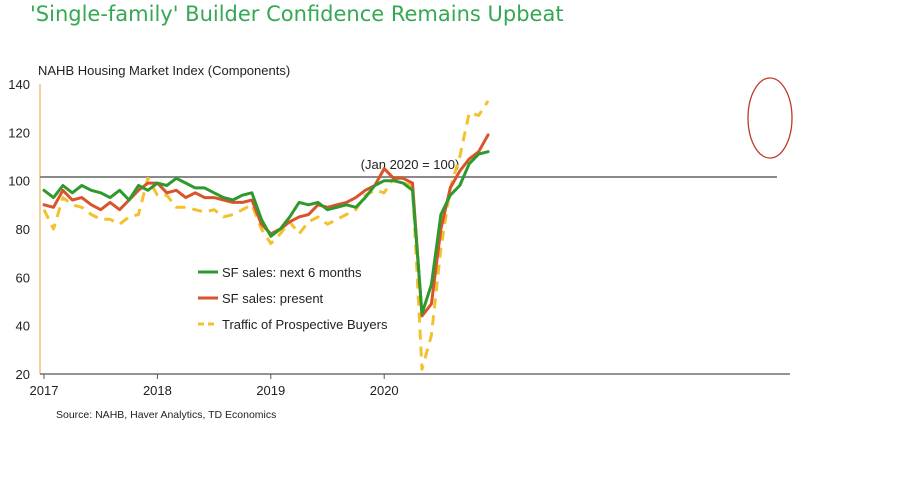 The height and width of the screenshot is (500, 900). I want to click on highlight-circle, so click(770, 118).